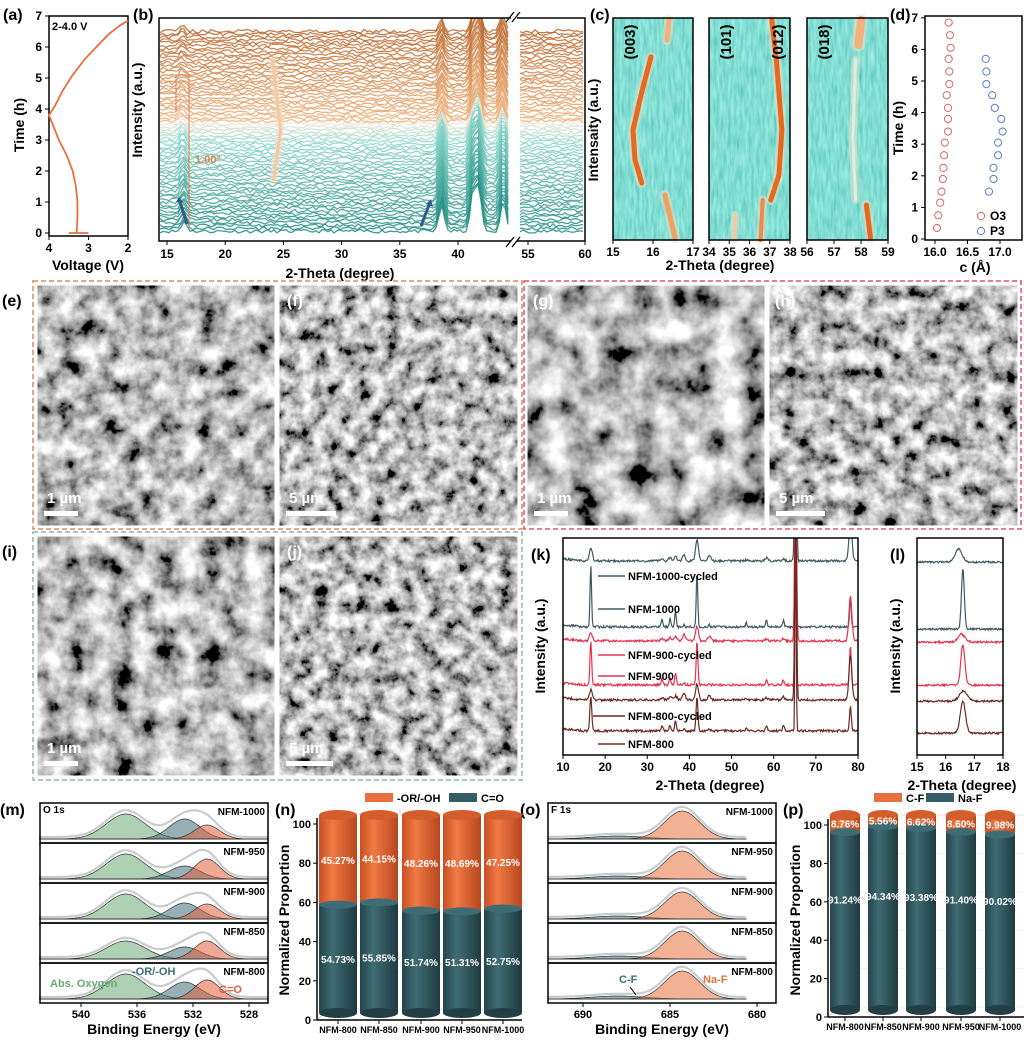  Describe the element at coordinates (9, 552) in the screenshot. I see `panel-label-i: (i)` at that location.